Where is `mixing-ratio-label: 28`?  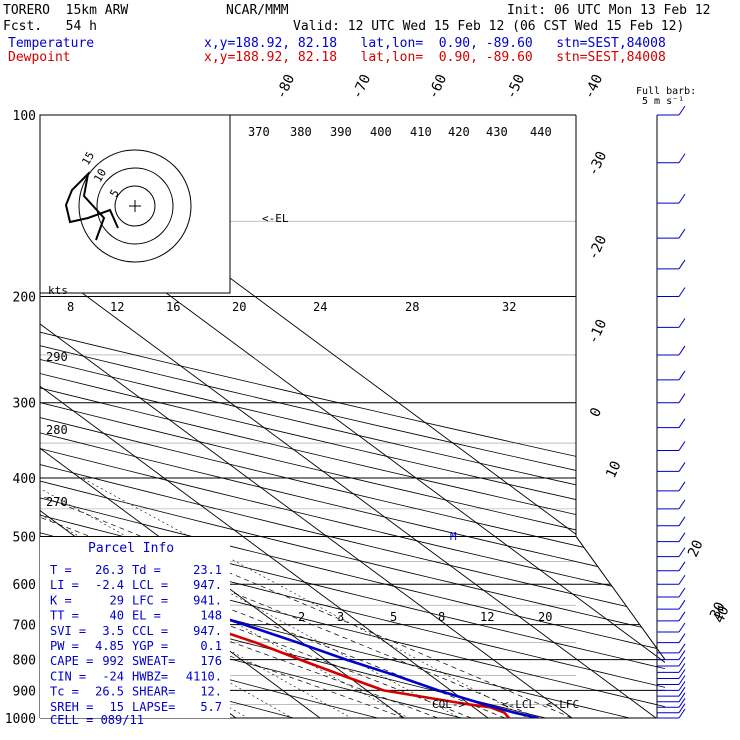 mixing-ratio-label: 28 is located at coordinates (412, 307).